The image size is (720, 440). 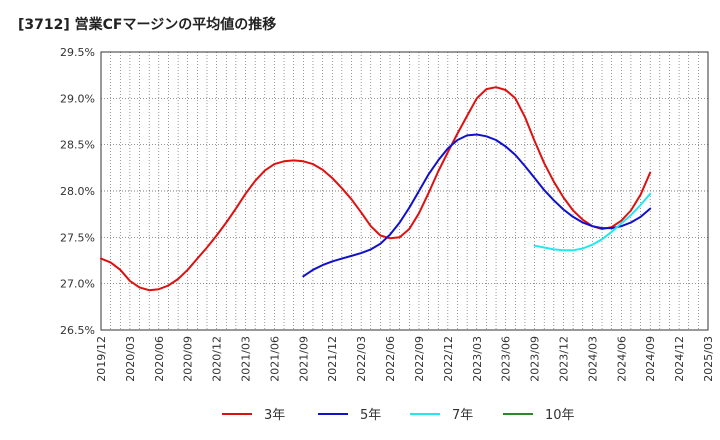 What do you see at coordinates (592, 359) in the screenshot?
I see `x-tick-label: 2024/03` at bounding box center [592, 359].